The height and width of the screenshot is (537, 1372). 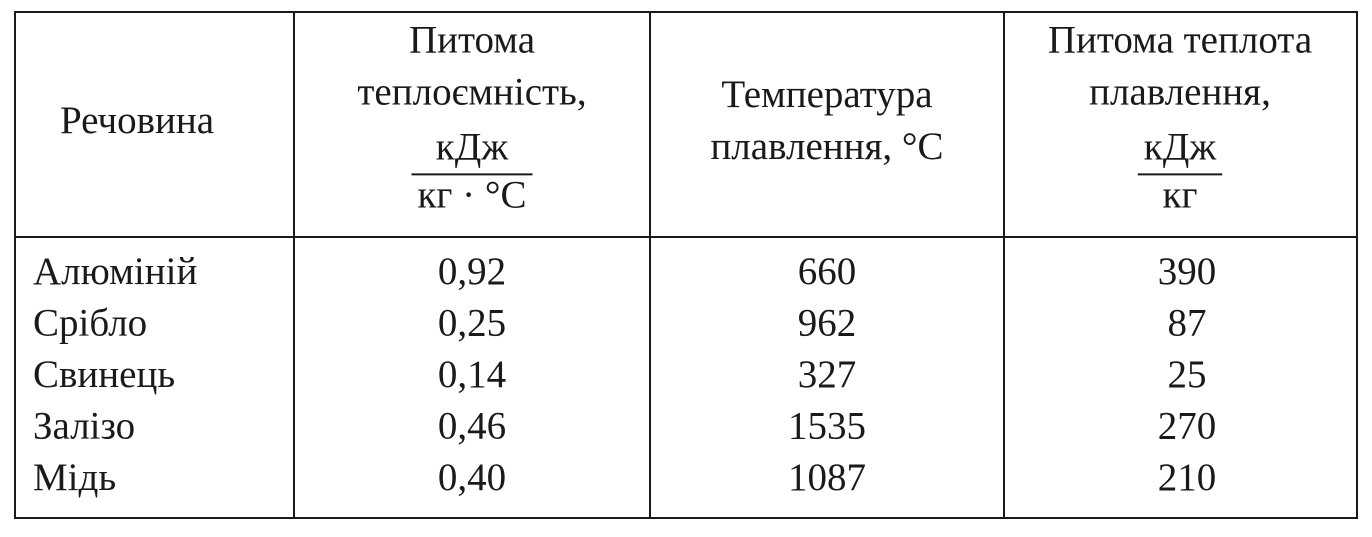 I want to click on cell-value: 0,25, so click(x=472, y=322).